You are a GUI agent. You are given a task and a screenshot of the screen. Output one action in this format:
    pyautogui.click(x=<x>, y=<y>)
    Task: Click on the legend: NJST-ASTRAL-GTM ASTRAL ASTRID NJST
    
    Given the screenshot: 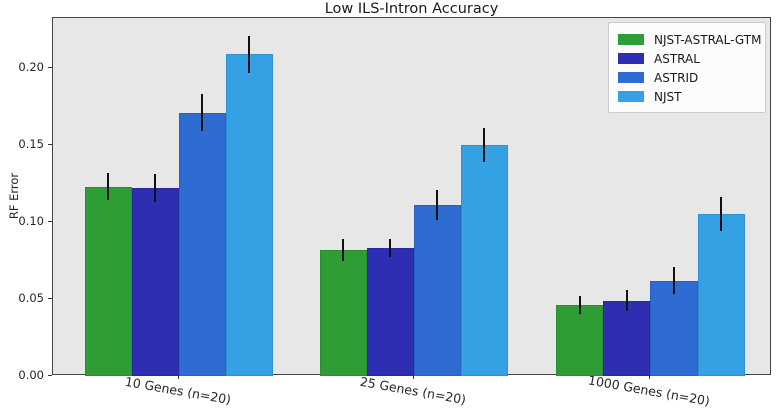 What is the action you would take?
    pyautogui.click(x=687, y=67)
    